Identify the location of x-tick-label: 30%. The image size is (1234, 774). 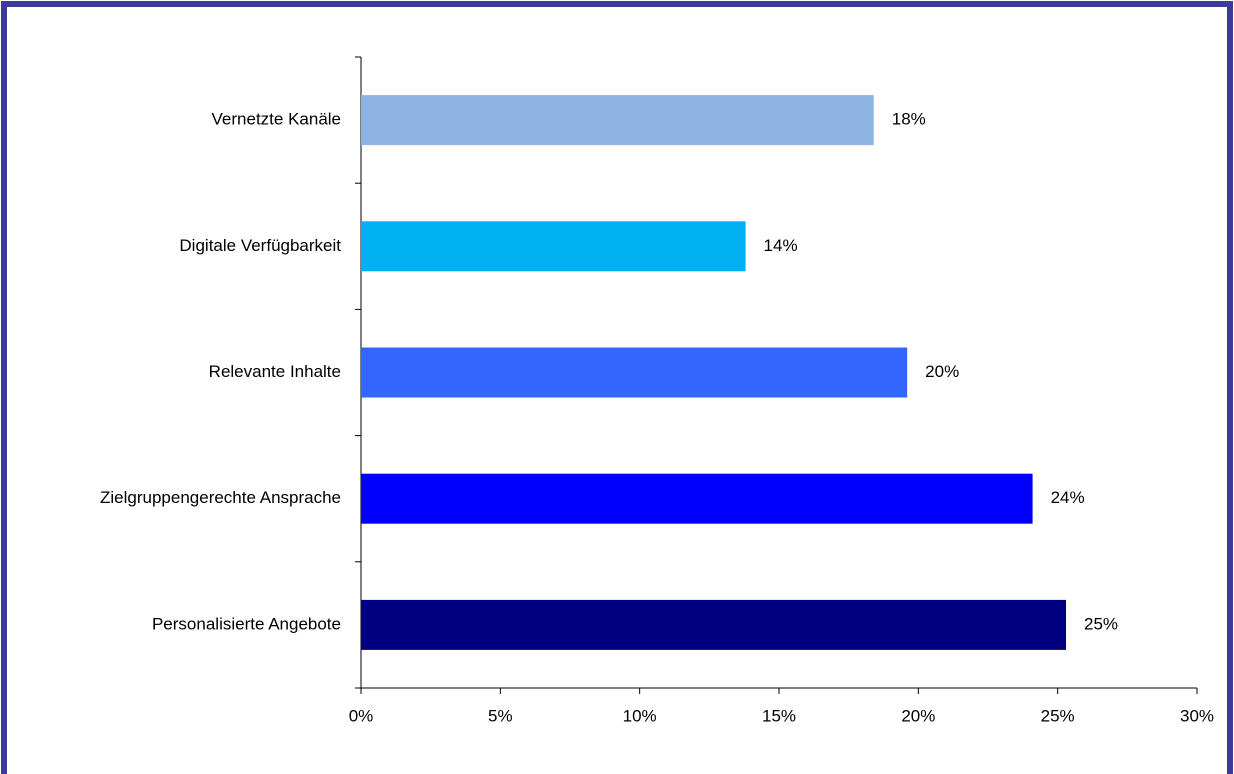
(1197, 715).